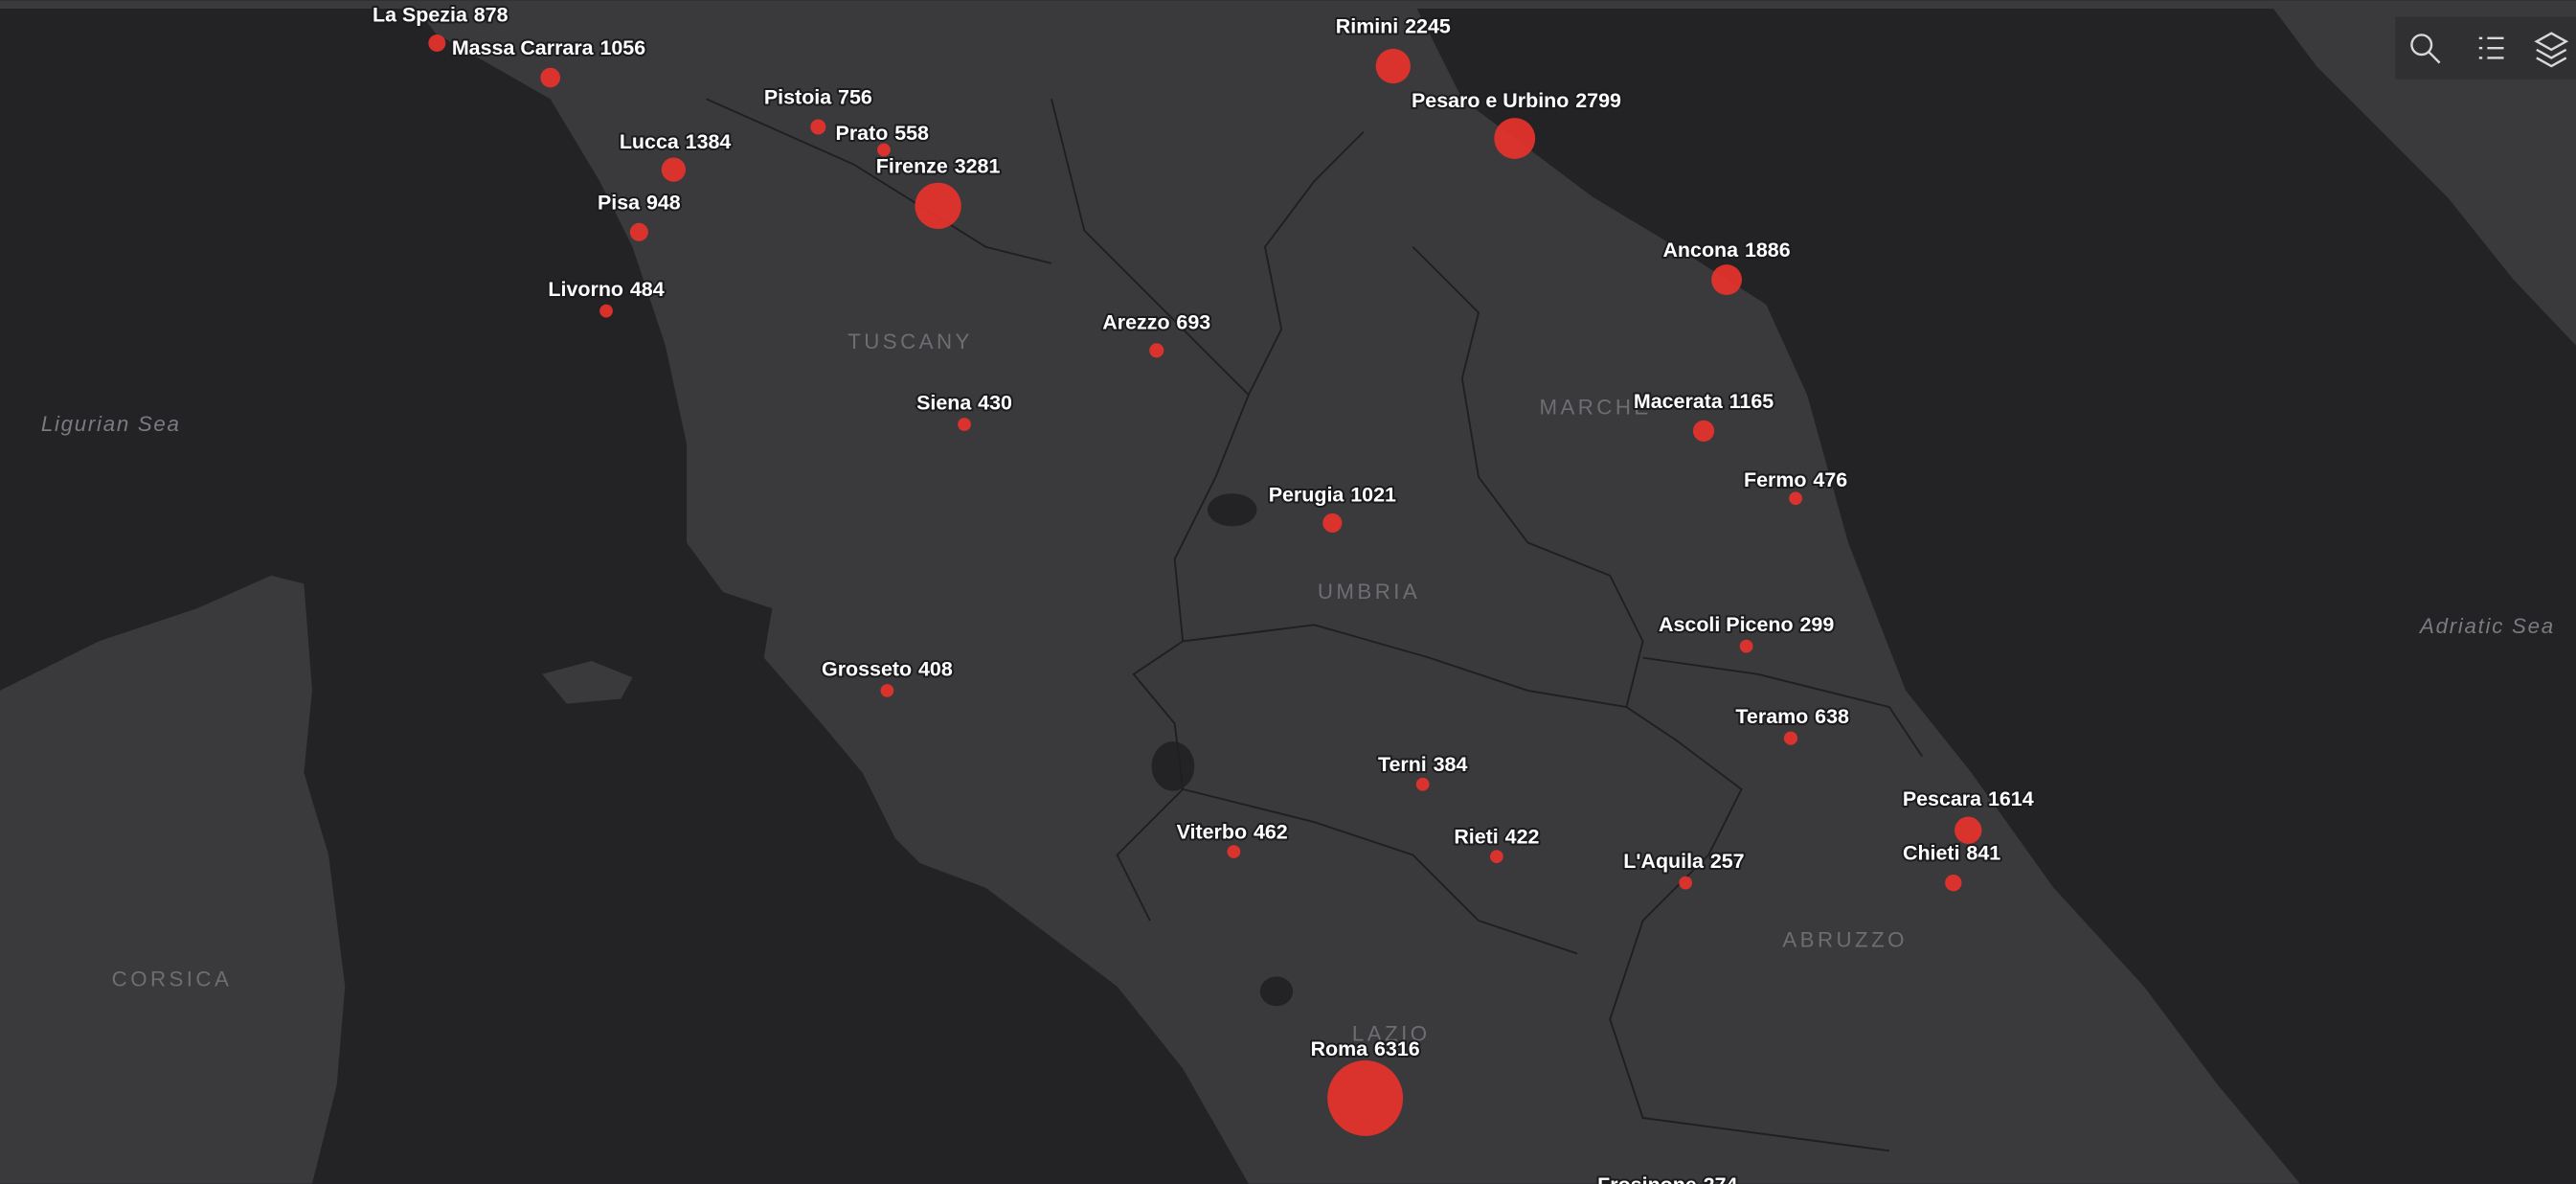 The height and width of the screenshot is (1184, 2576). What do you see at coordinates (491, 15) in the screenshot?
I see `marker-value: 878` at bounding box center [491, 15].